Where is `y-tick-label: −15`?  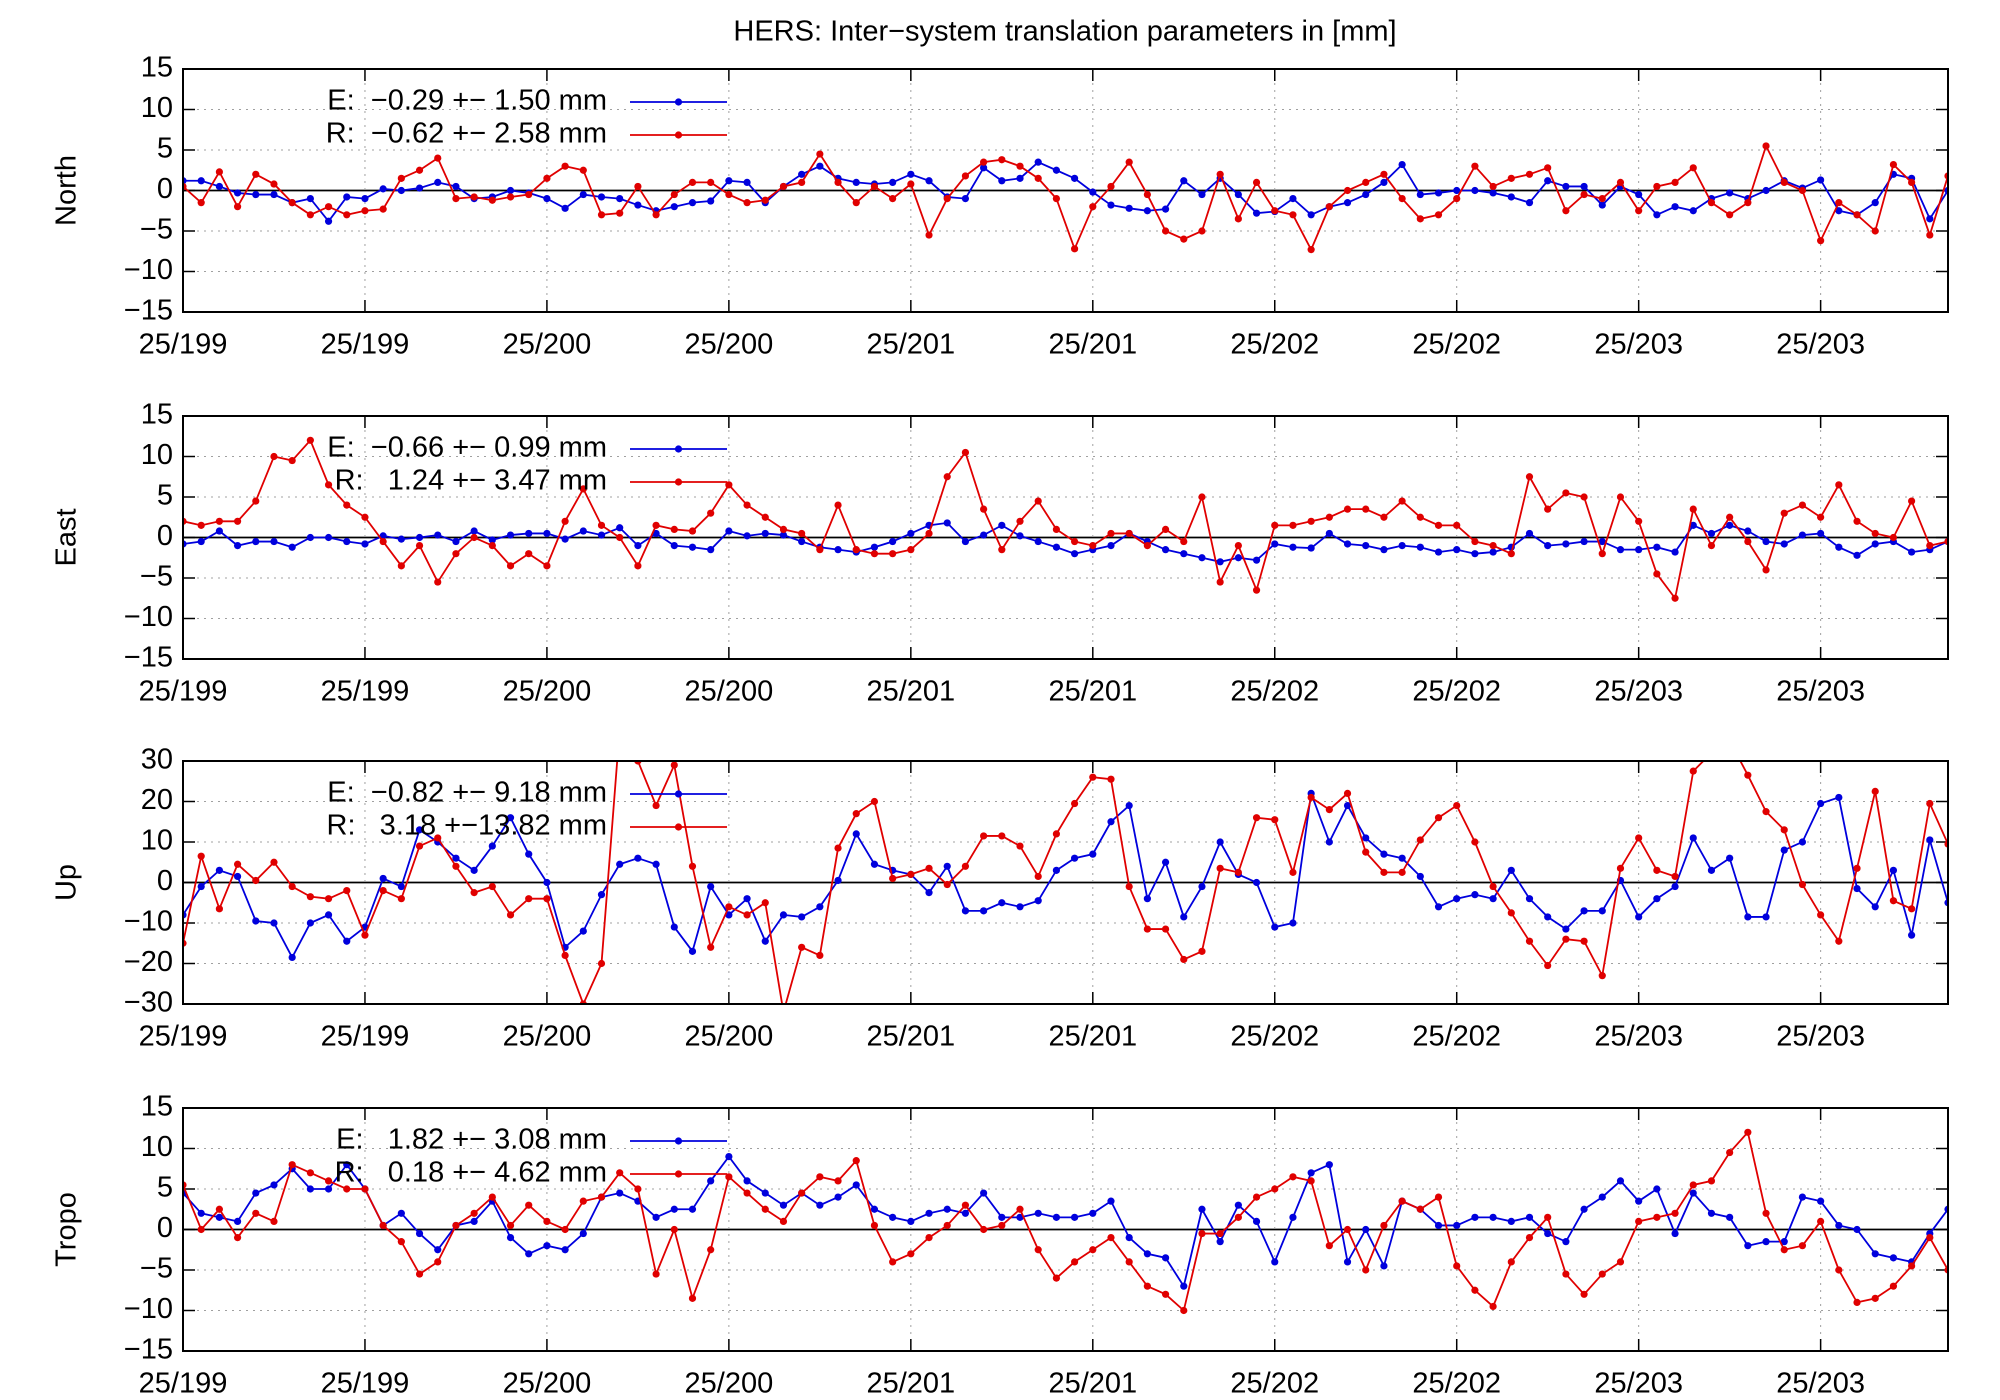
y-tick-label: −15 is located at coordinates (148, 311).